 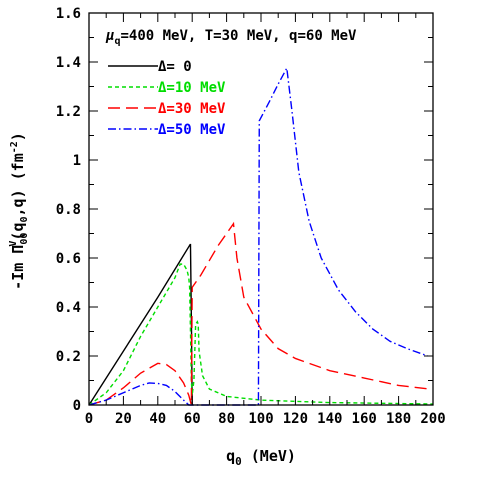 What do you see at coordinates (226, 419) in the screenshot?
I see `x-tick-label: 80` at bounding box center [226, 419].